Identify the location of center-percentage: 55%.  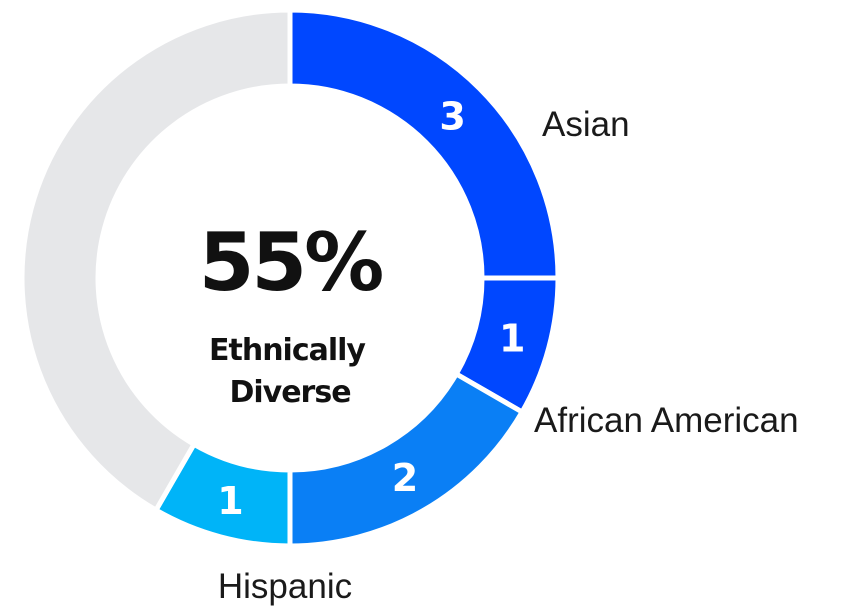
(290, 262).